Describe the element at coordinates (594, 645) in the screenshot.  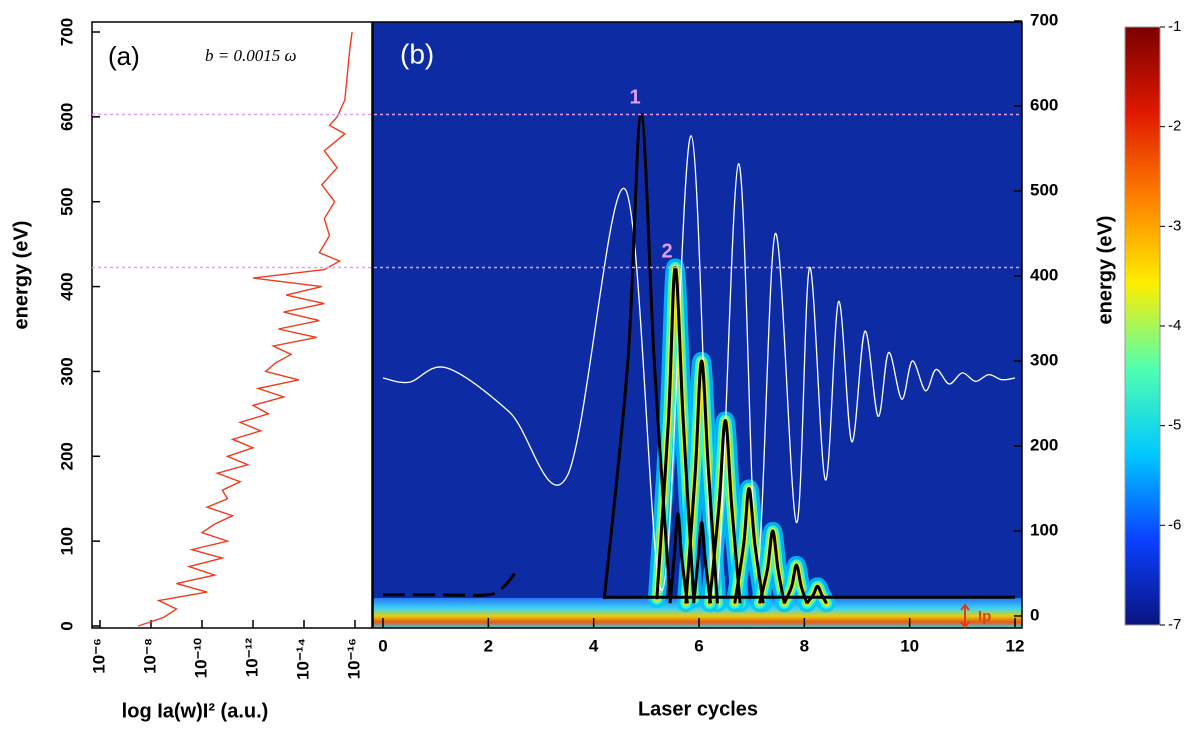
I see `x-tick-label: 4` at that location.